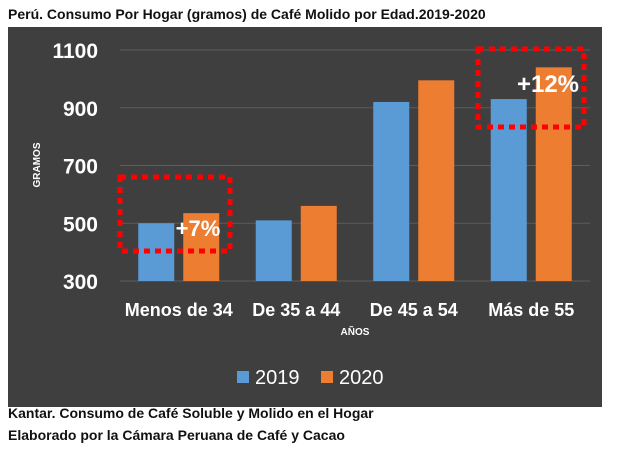  What do you see at coordinates (80, 282) in the screenshot?
I see `y-tick-label: 300` at bounding box center [80, 282].